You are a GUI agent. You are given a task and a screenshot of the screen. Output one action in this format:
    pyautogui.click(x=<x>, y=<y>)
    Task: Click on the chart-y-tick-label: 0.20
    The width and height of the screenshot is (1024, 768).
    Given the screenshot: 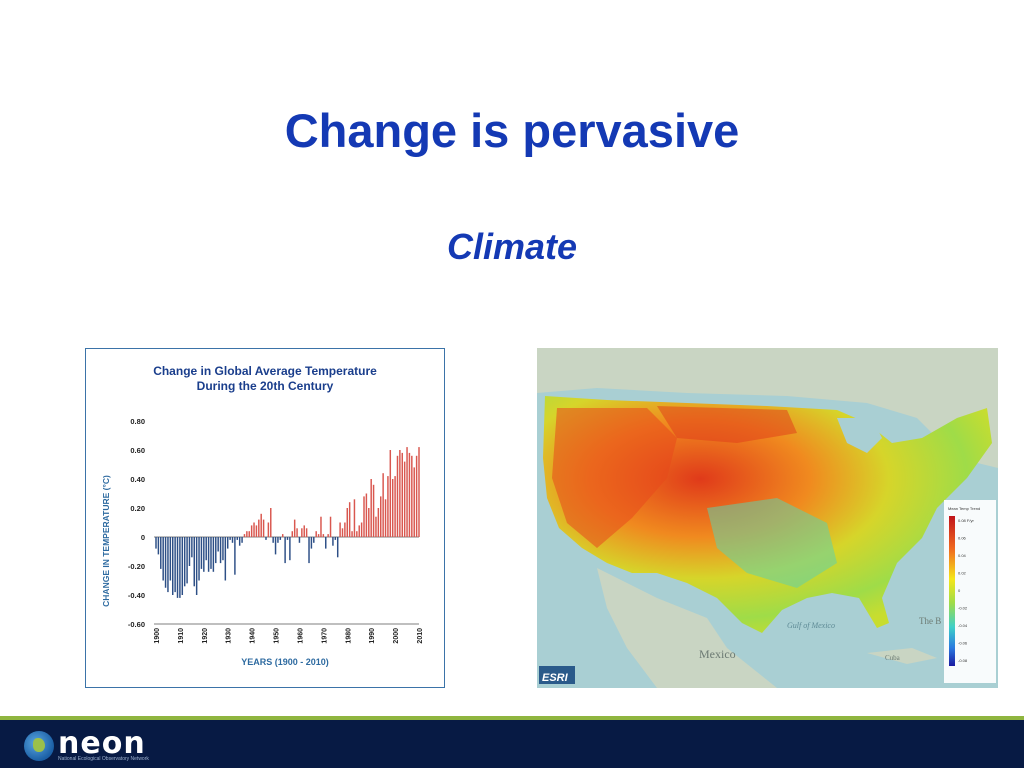 What is the action you would take?
    pyautogui.click(x=137, y=508)
    